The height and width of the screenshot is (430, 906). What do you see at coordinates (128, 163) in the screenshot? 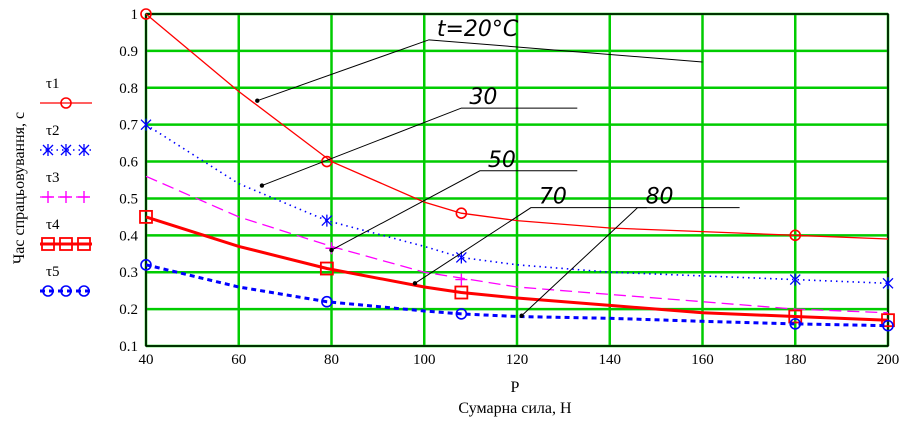
I see `y-tick-label: 0.6` at bounding box center [128, 163].